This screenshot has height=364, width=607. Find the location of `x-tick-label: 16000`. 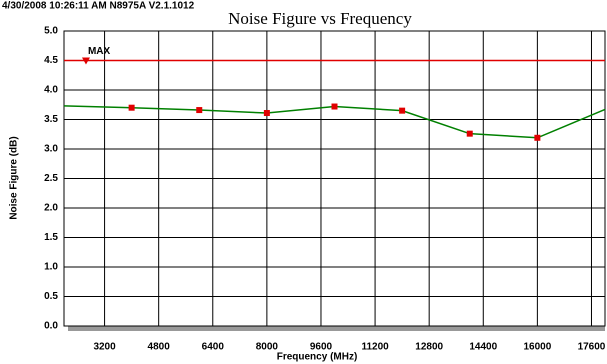

x-tick-label: 16000 is located at coordinates (537, 347).